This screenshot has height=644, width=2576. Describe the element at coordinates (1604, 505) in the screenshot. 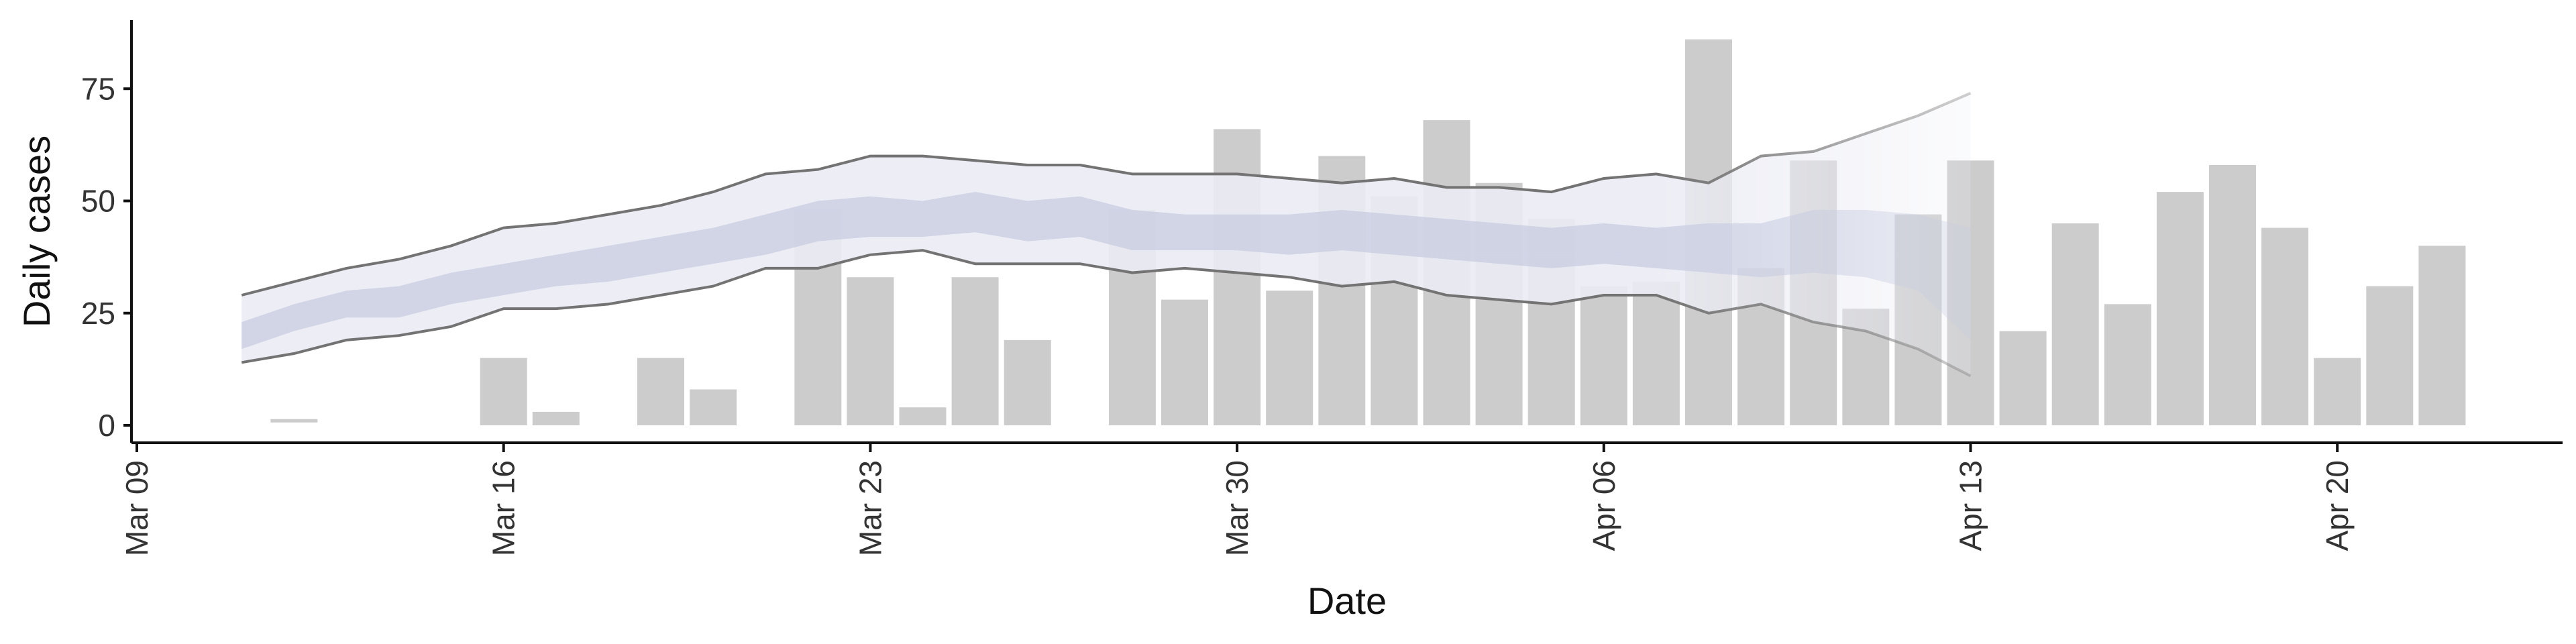

I see `x-tick-label-2020-04-06: Apr 06` at that location.